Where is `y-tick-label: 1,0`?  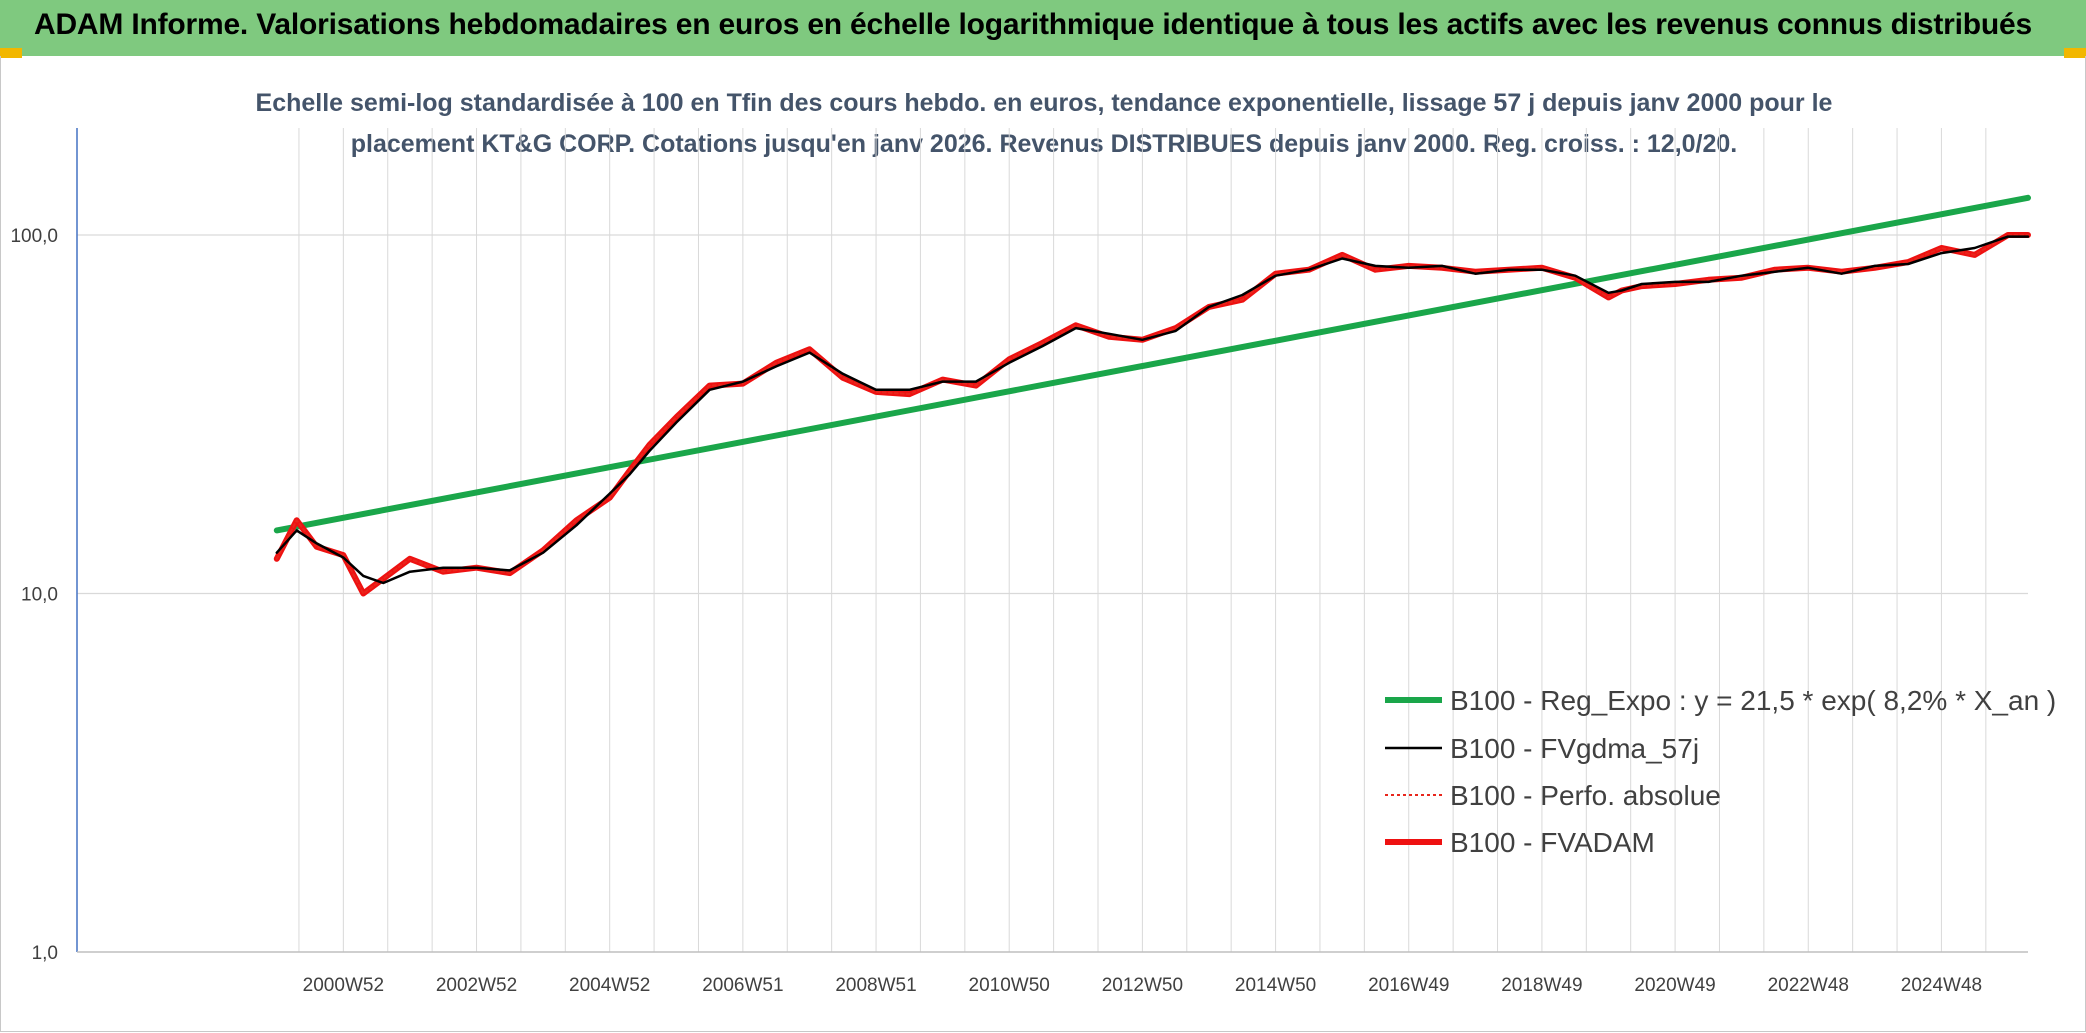 y-tick-label: 1,0 is located at coordinates (45, 953).